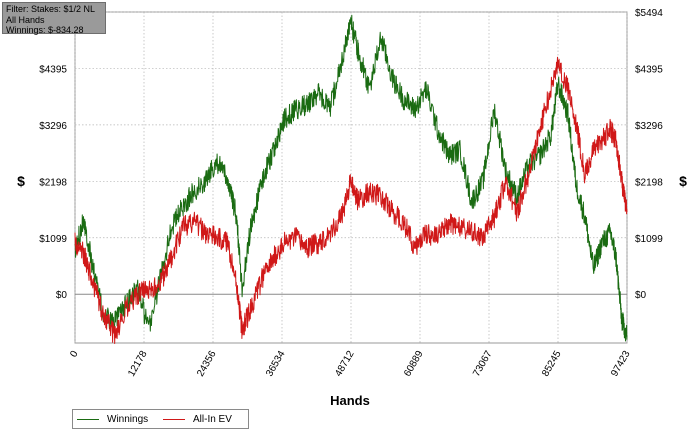 This screenshot has width=700, height=444. What do you see at coordinates (53, 239) in the screenshot?
I see `y-tick-label-left: $1099` at bounding box center [53, 239].